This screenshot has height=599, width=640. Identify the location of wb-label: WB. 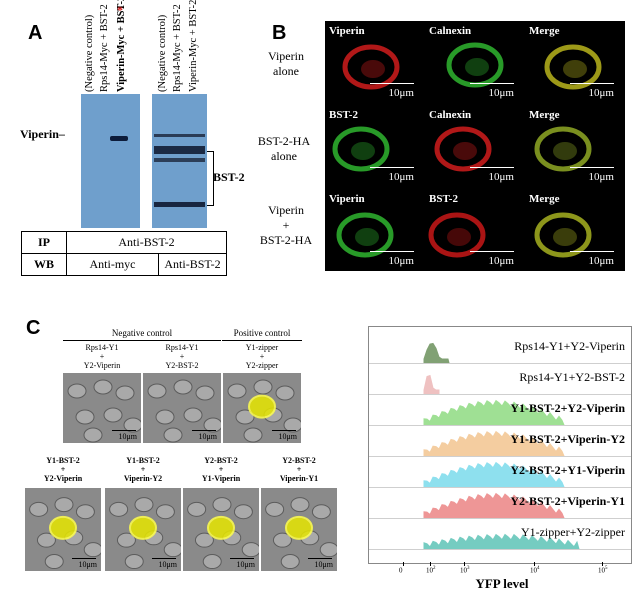
(43, 264).